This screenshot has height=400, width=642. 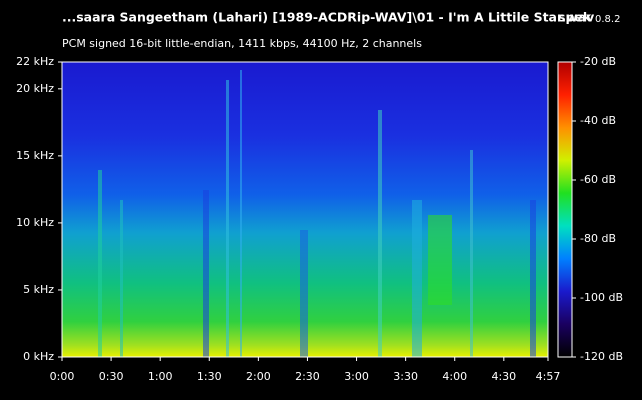 What do you see at coordinates (607, 19) in the screenshot?
I see `app-version: 0.8.2` at bounding box center [607, 19].